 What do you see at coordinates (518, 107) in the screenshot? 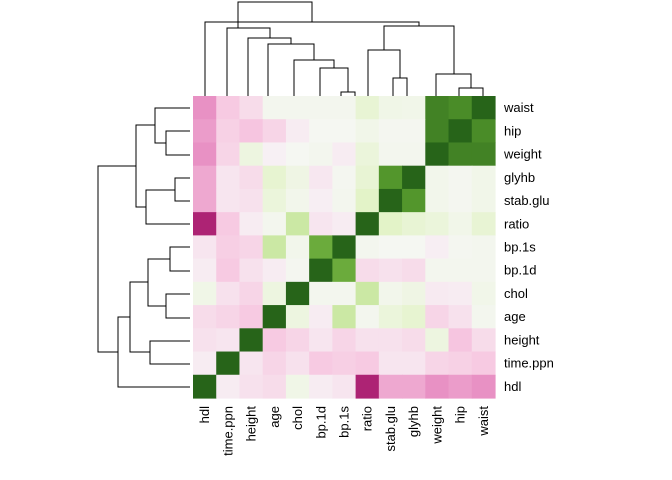
I see `row-label: waist` at bounding box center [518, 107].